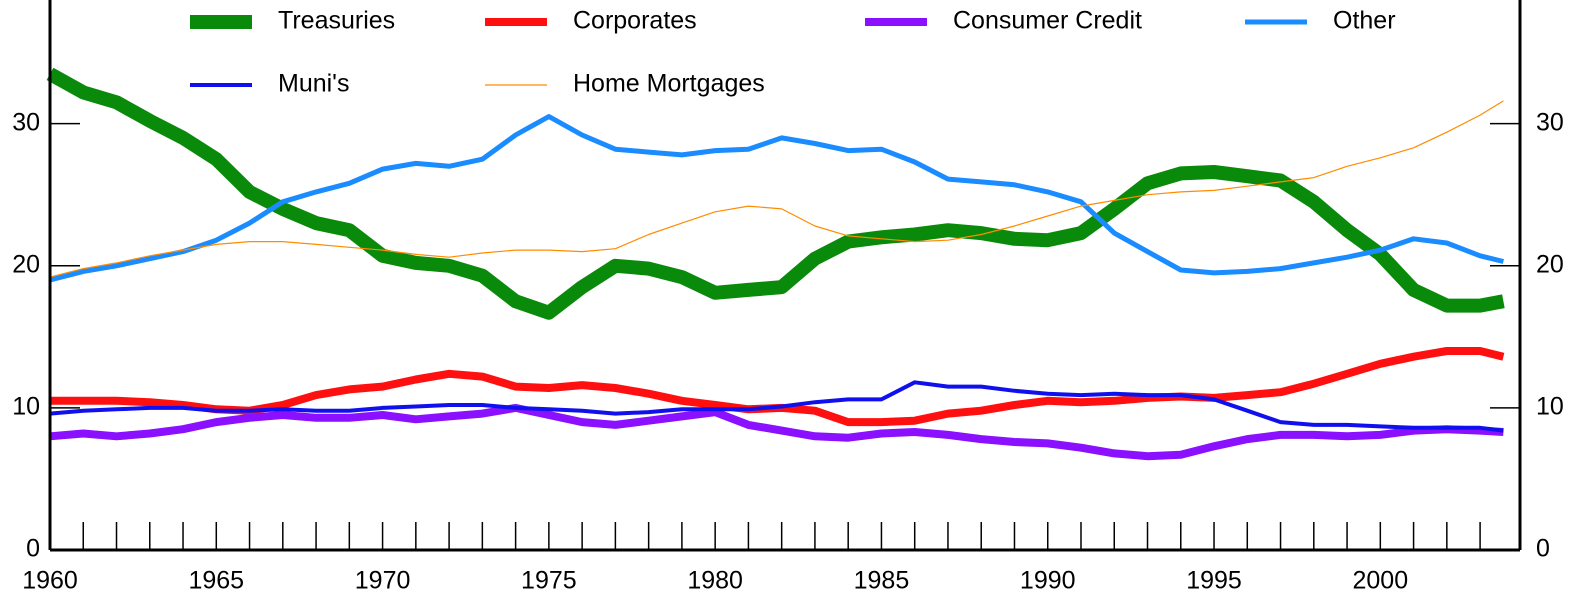 The height and width of the screenshot is (605, 1585). Describe the element at coordinates (216, 581) in the screenshot. I see `x-tick-label: 1965` at that location.